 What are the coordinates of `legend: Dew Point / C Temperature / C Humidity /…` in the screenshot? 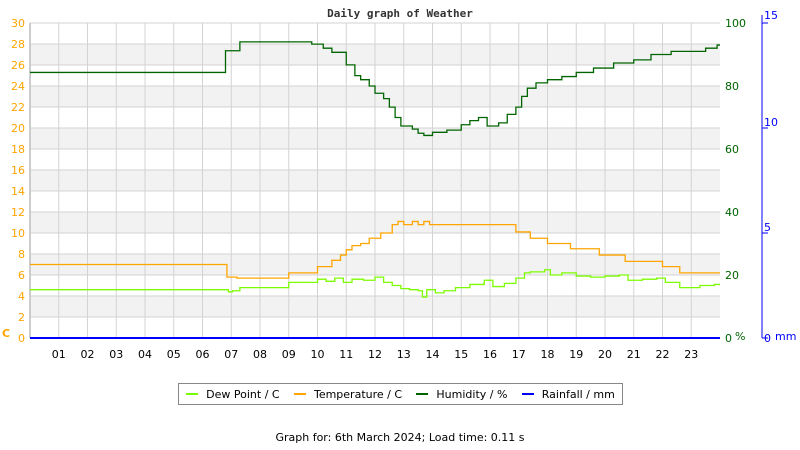 It's located at (400, 394).